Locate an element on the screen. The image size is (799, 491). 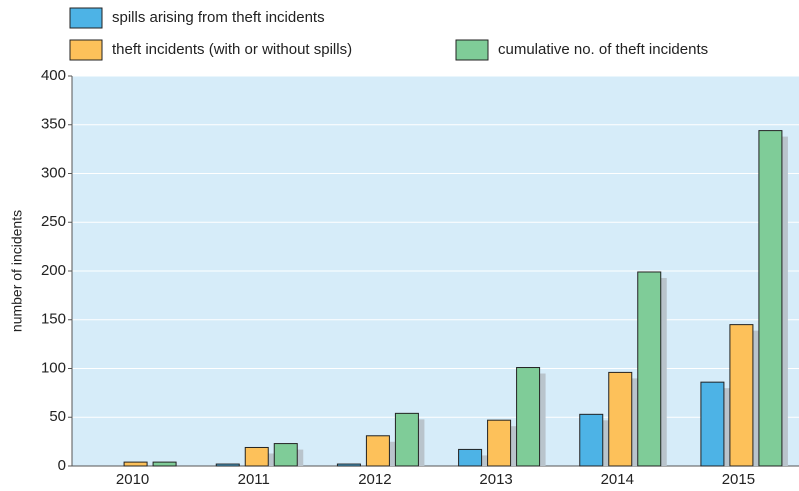
y-tick-label: 350 is located at coordinates (53, 124).